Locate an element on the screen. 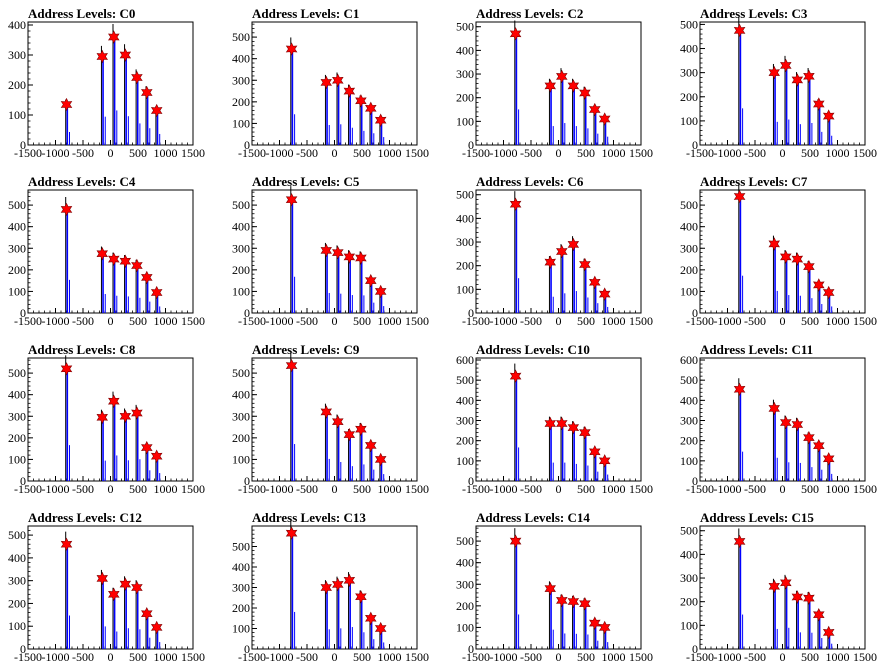  panel-title: Address Levels: C1 is located at coordinates (306, 13).